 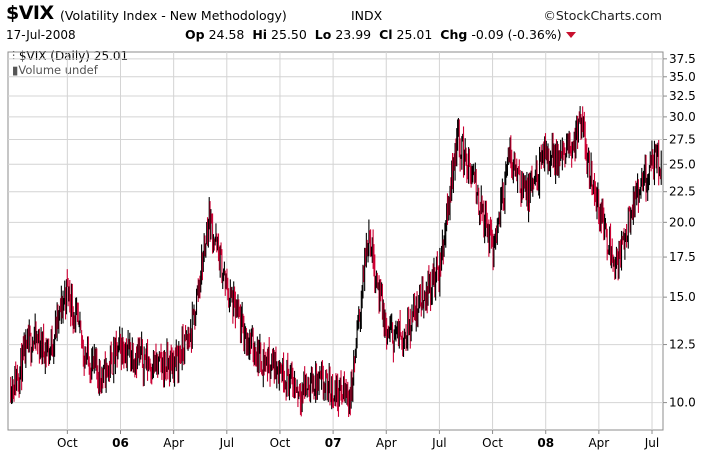 I want to click on open-value: 24.58, so click(x=226, y=34).